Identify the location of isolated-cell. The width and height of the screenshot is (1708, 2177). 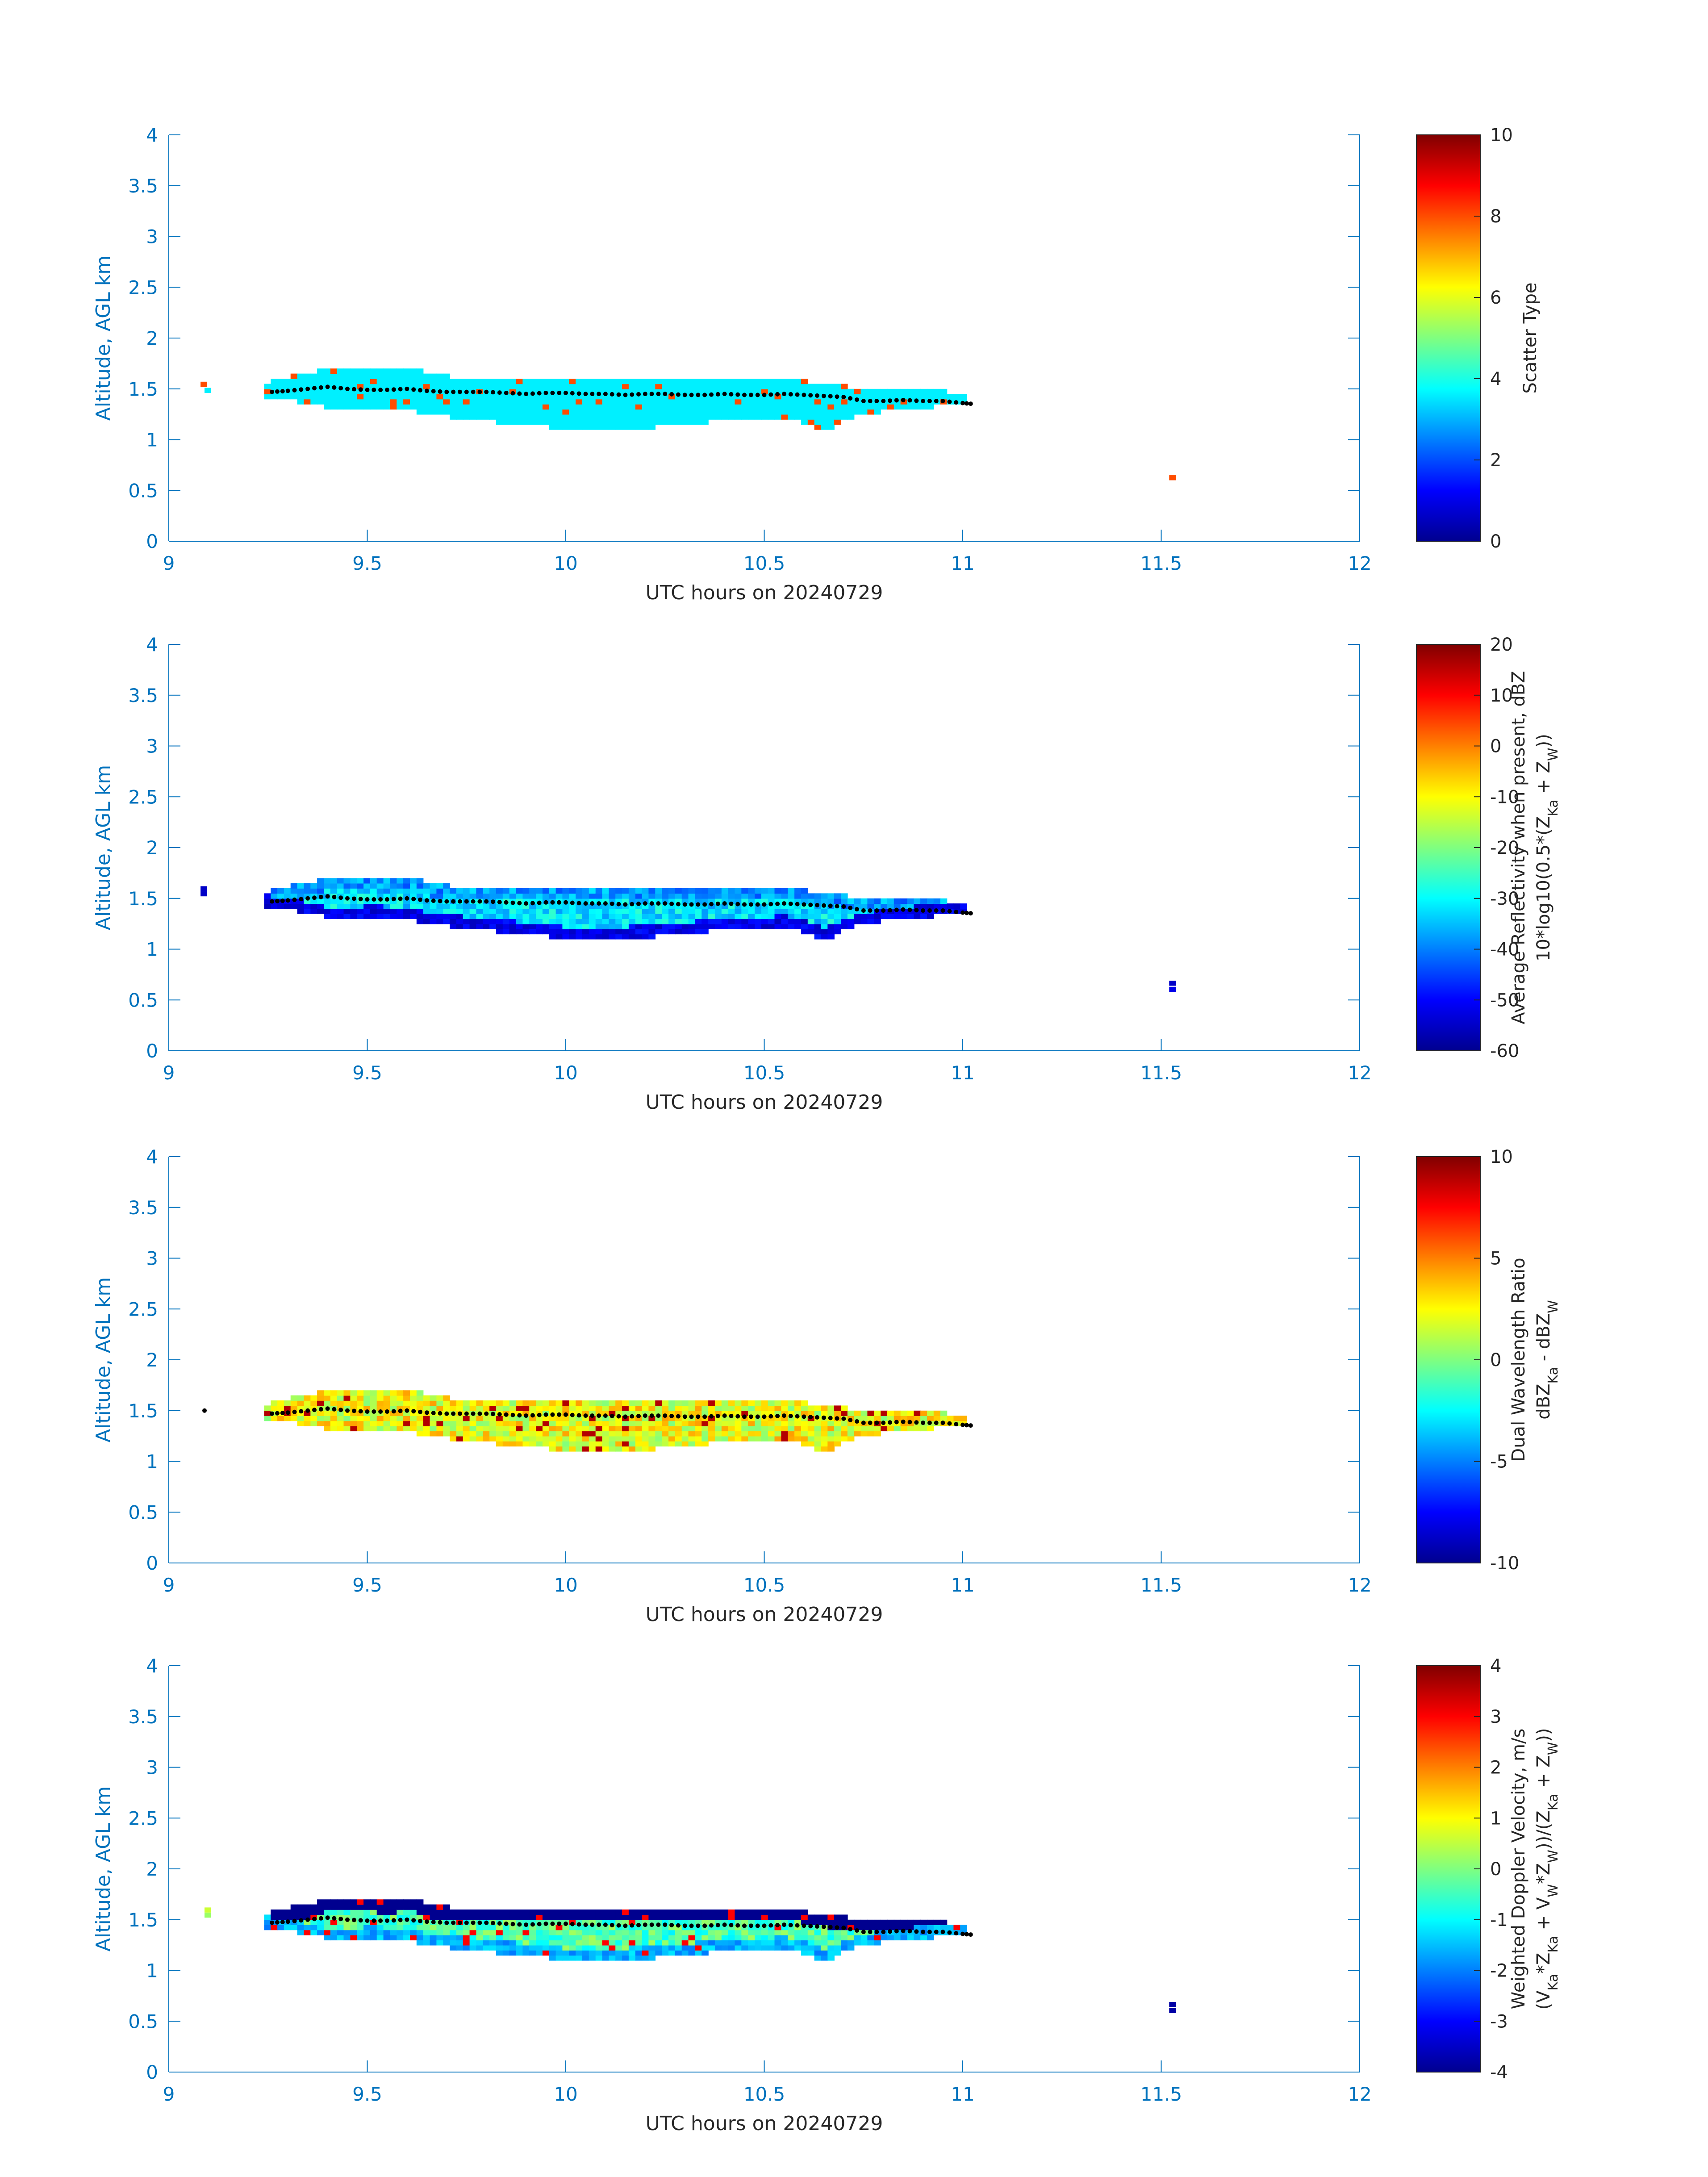
(208, 1915).